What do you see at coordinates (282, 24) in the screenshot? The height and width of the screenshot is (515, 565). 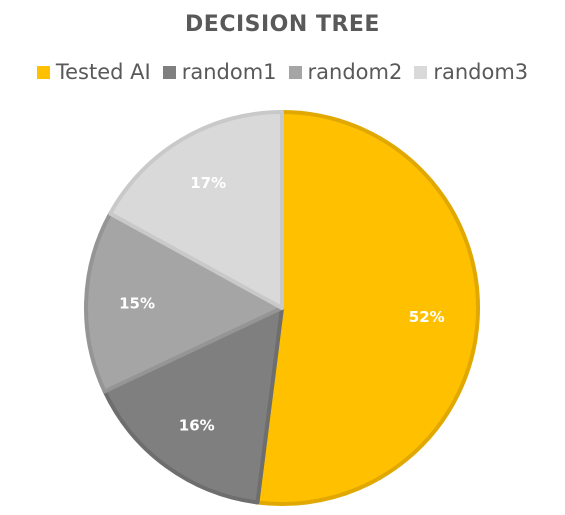 I see `chart-title: DECISION TREE` at bounding box center [282, 24].